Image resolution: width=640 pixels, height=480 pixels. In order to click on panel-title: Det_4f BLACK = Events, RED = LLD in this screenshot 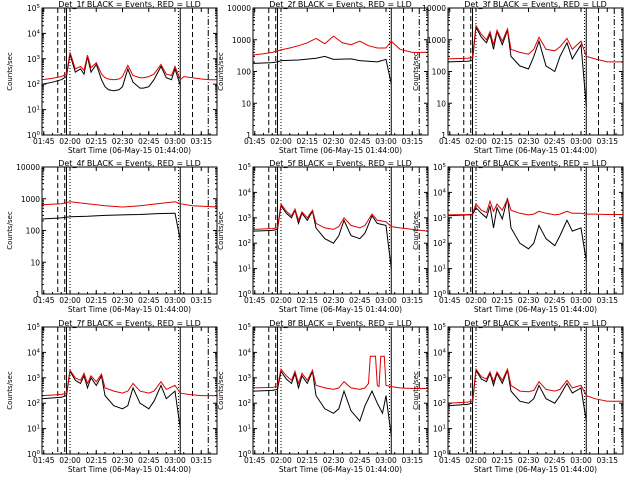, I will do `click(129, 163)`.